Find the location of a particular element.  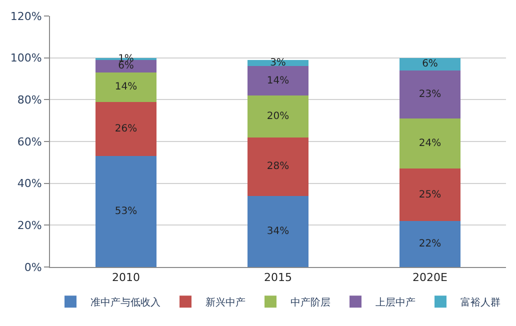

x-tick-label: 2010 is located at coordinates (126, 277).